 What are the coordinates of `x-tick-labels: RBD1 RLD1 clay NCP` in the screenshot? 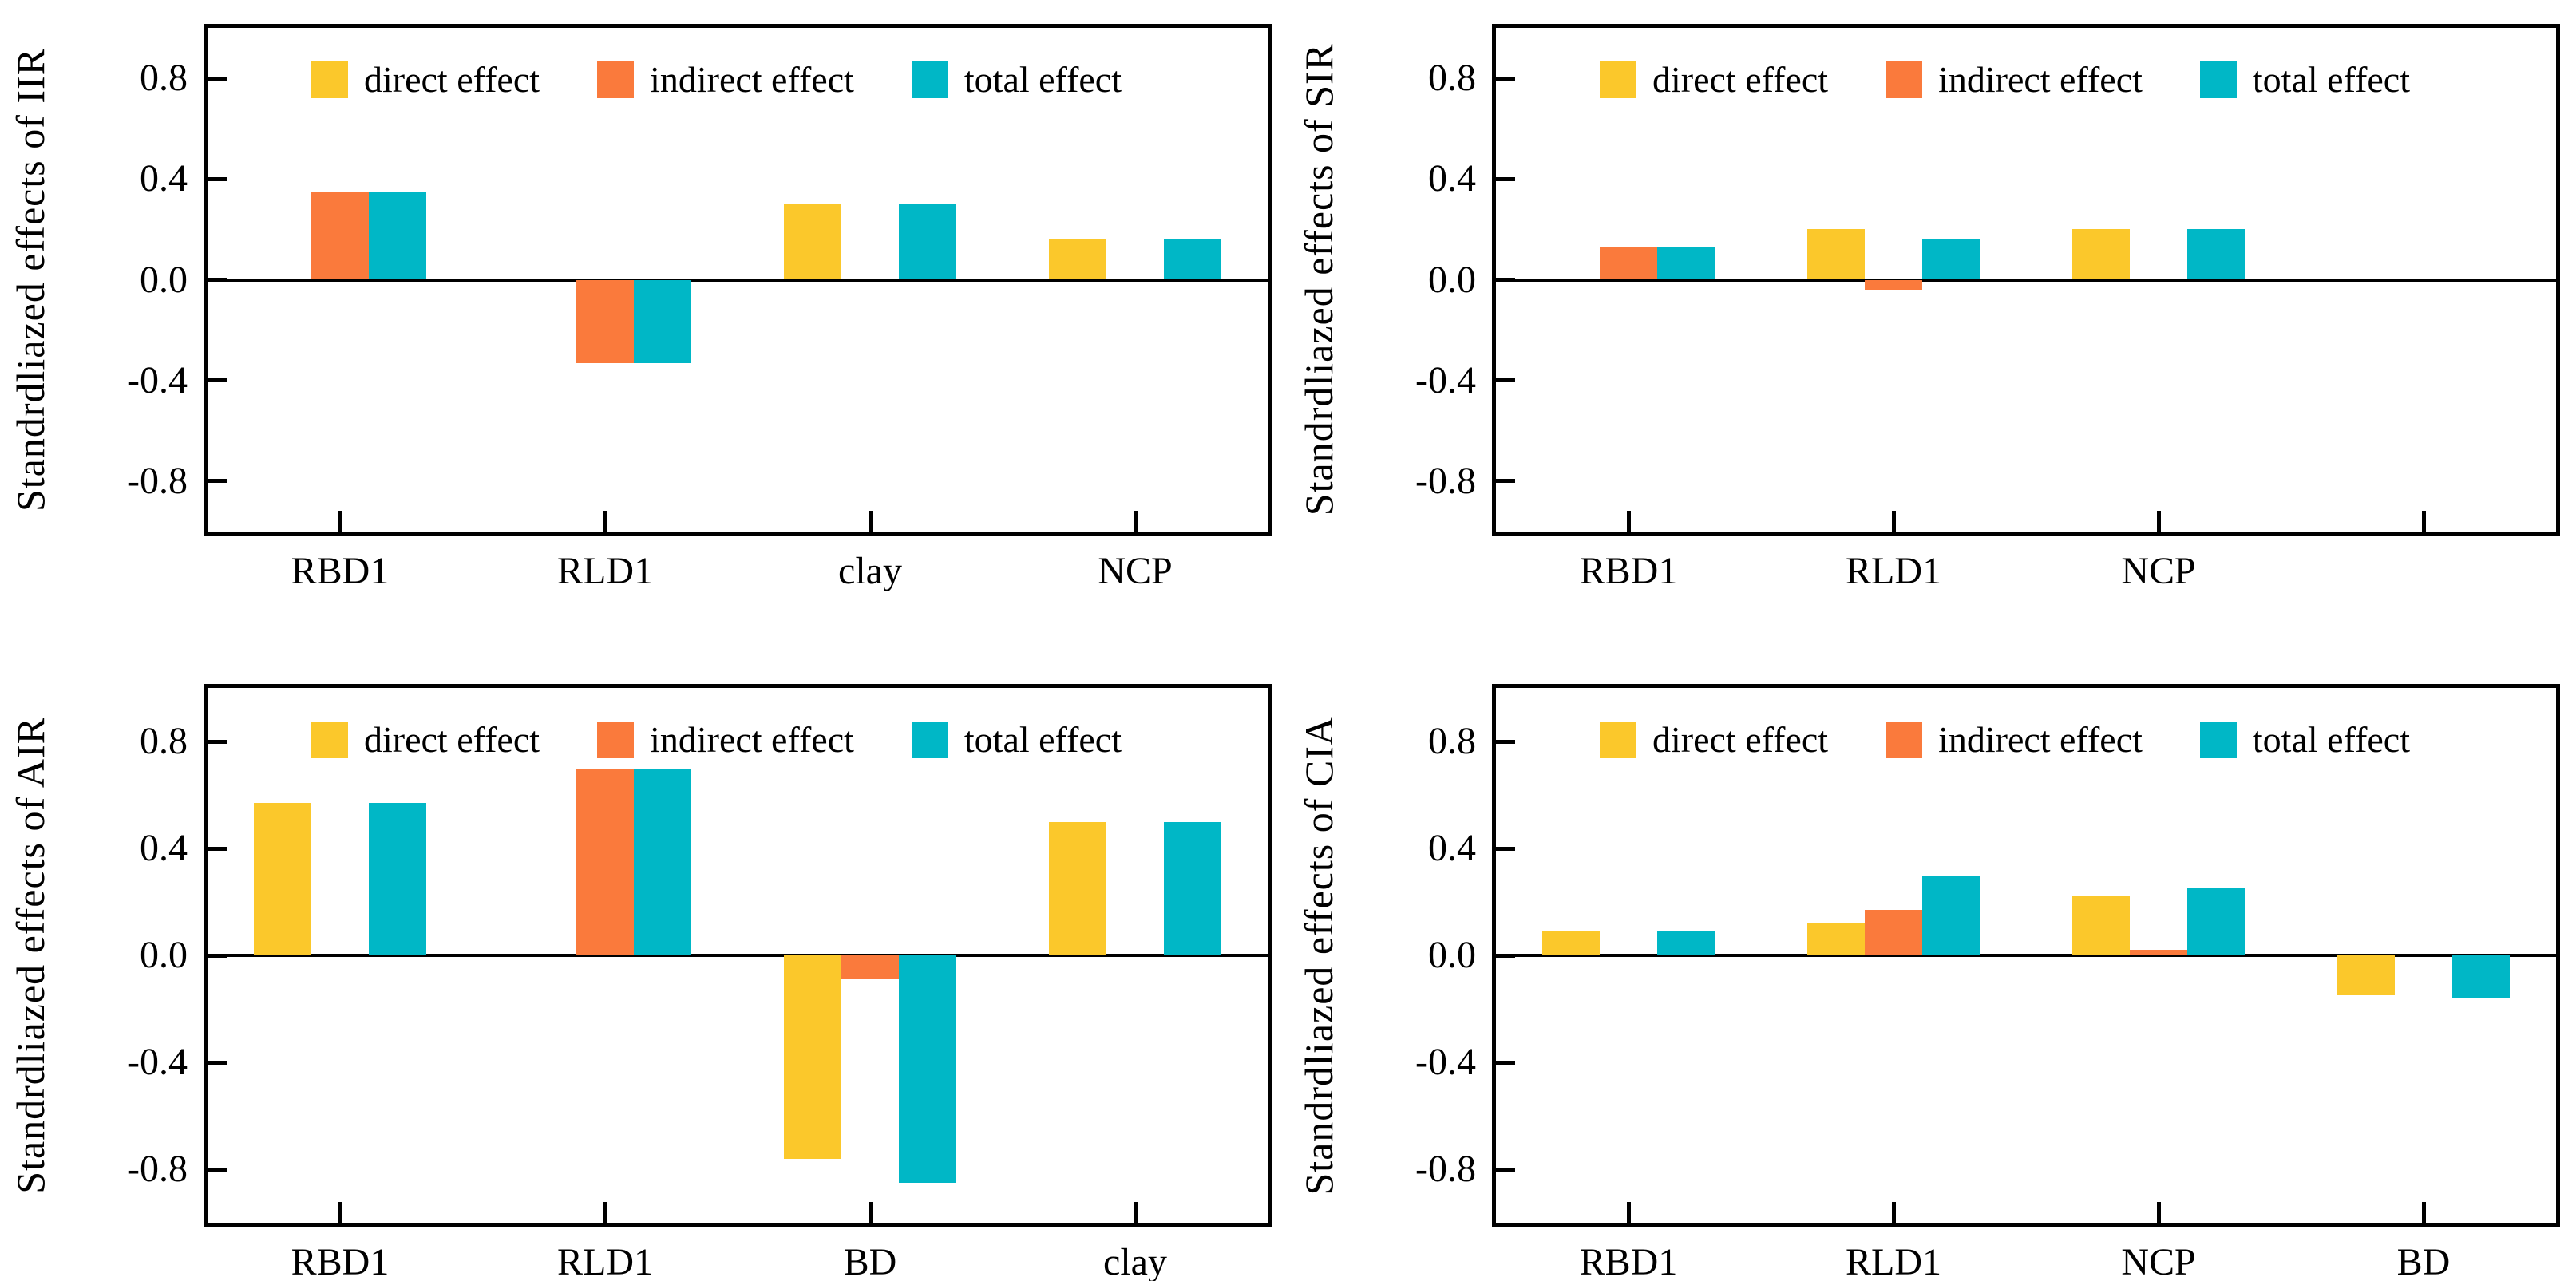 It's located at (738, 571).